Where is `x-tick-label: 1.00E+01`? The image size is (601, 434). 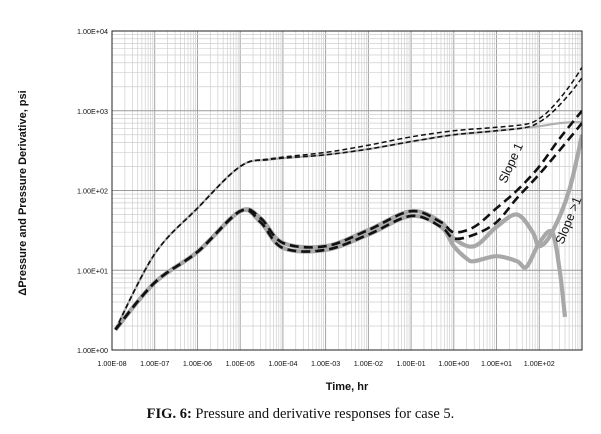
x-tick-label: 1.00E+01 is located at coordinates (496, 363).